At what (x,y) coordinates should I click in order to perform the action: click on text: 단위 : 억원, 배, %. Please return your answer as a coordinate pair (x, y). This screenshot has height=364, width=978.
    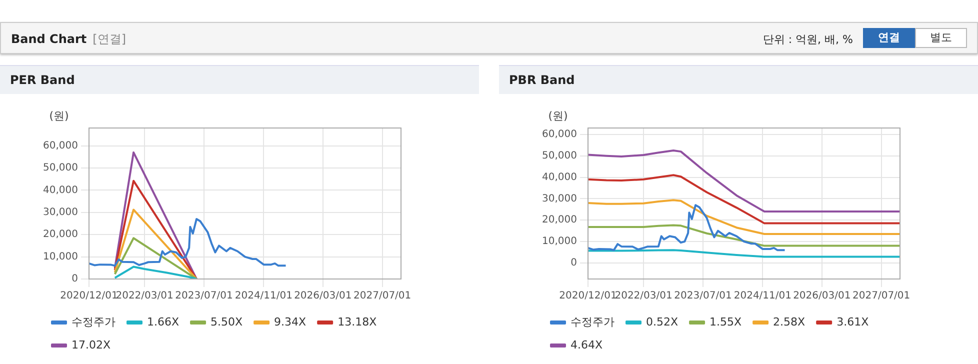
    Looking at the image, I should click on (807, 39).